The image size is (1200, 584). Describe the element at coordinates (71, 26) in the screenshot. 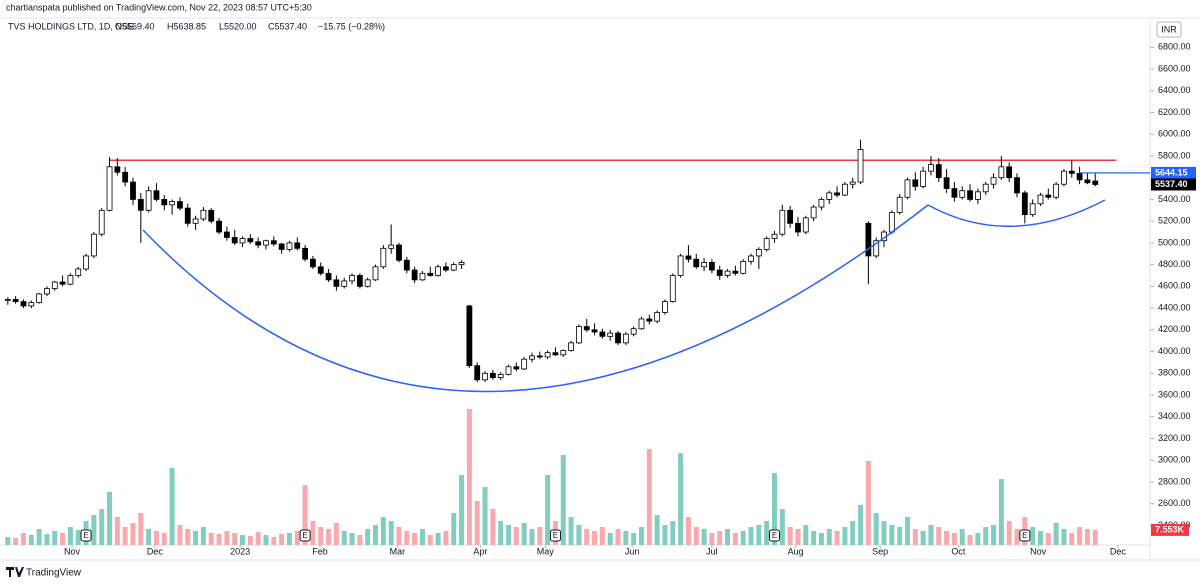

I see `legend-symbol: TVS HOLDINGS LTD, 1D, NSE` at that location.